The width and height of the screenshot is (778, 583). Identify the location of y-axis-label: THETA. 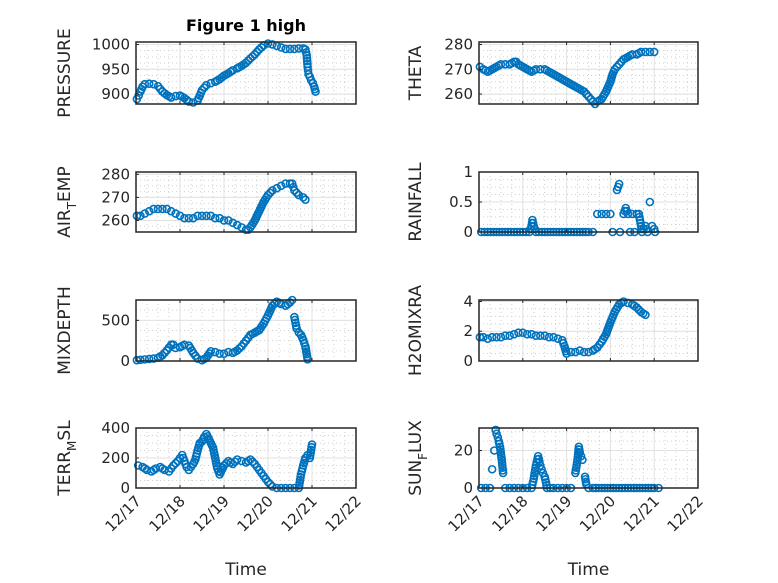
(416, 73).